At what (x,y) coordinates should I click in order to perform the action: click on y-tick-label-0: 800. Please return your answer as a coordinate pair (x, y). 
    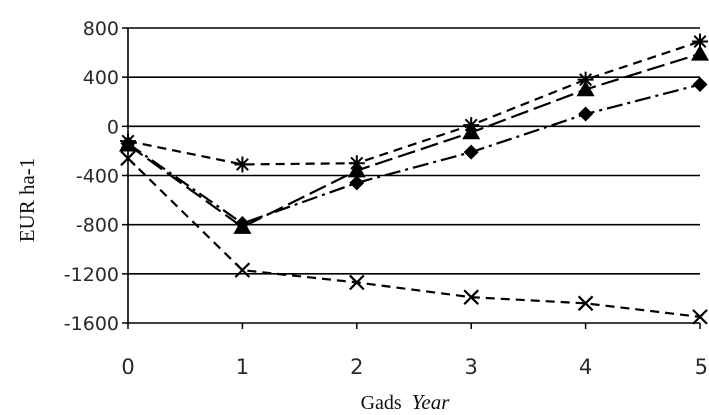
    Looking at the image, I should click on (101, 29).